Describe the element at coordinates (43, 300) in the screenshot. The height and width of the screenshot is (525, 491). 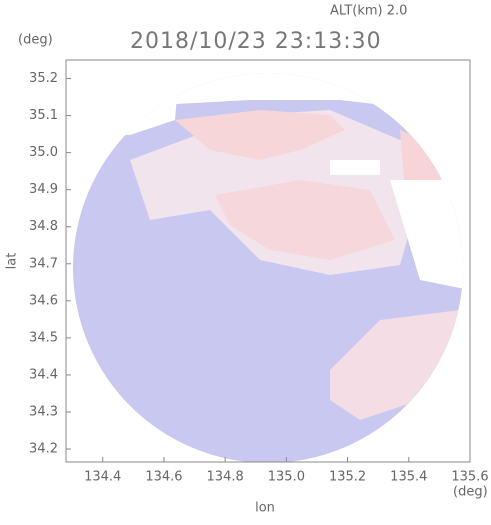
I see `y-tick-label: 34.6` at that location.